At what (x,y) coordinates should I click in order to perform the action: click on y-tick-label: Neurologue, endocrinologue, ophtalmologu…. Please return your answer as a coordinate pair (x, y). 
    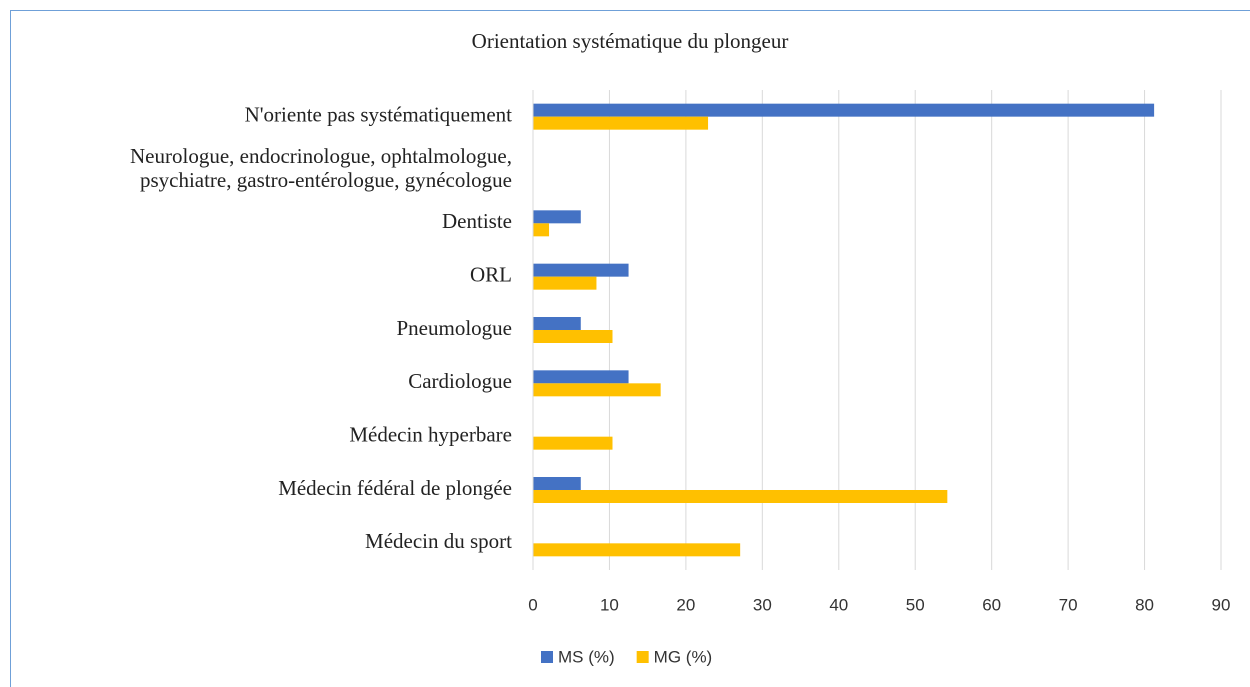
    Looking at the image, I should click on (321, 168).